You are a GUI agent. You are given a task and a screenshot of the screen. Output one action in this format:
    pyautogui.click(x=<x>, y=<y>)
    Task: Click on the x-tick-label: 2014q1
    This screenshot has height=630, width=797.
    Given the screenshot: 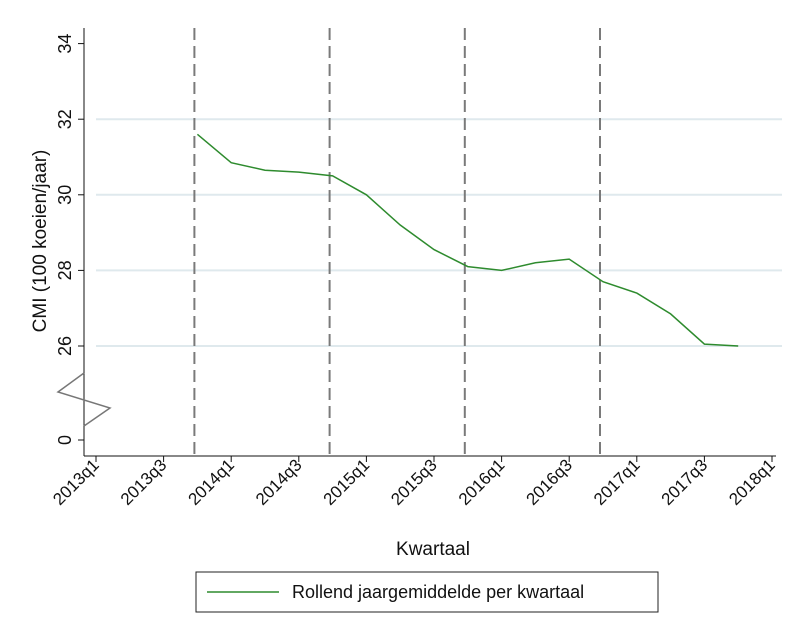 What is the action you would take?
    pyautogui.click(x=211, y=482)
    